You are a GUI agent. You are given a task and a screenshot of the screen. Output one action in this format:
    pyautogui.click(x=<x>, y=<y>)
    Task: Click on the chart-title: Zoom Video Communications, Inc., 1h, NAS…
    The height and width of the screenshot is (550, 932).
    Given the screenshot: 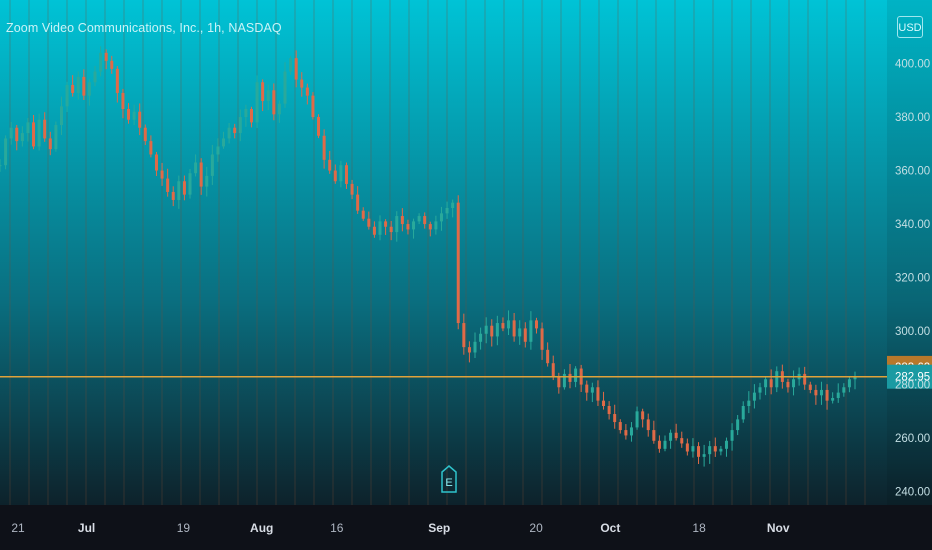 What is the action you would take?
    pyautogui.click(x=144, y=28)
    